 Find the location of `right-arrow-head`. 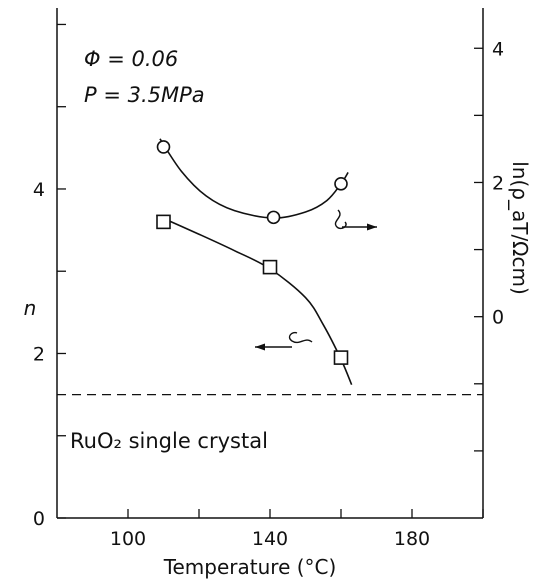

right-arrow-head is located at coordinates (372, 227).